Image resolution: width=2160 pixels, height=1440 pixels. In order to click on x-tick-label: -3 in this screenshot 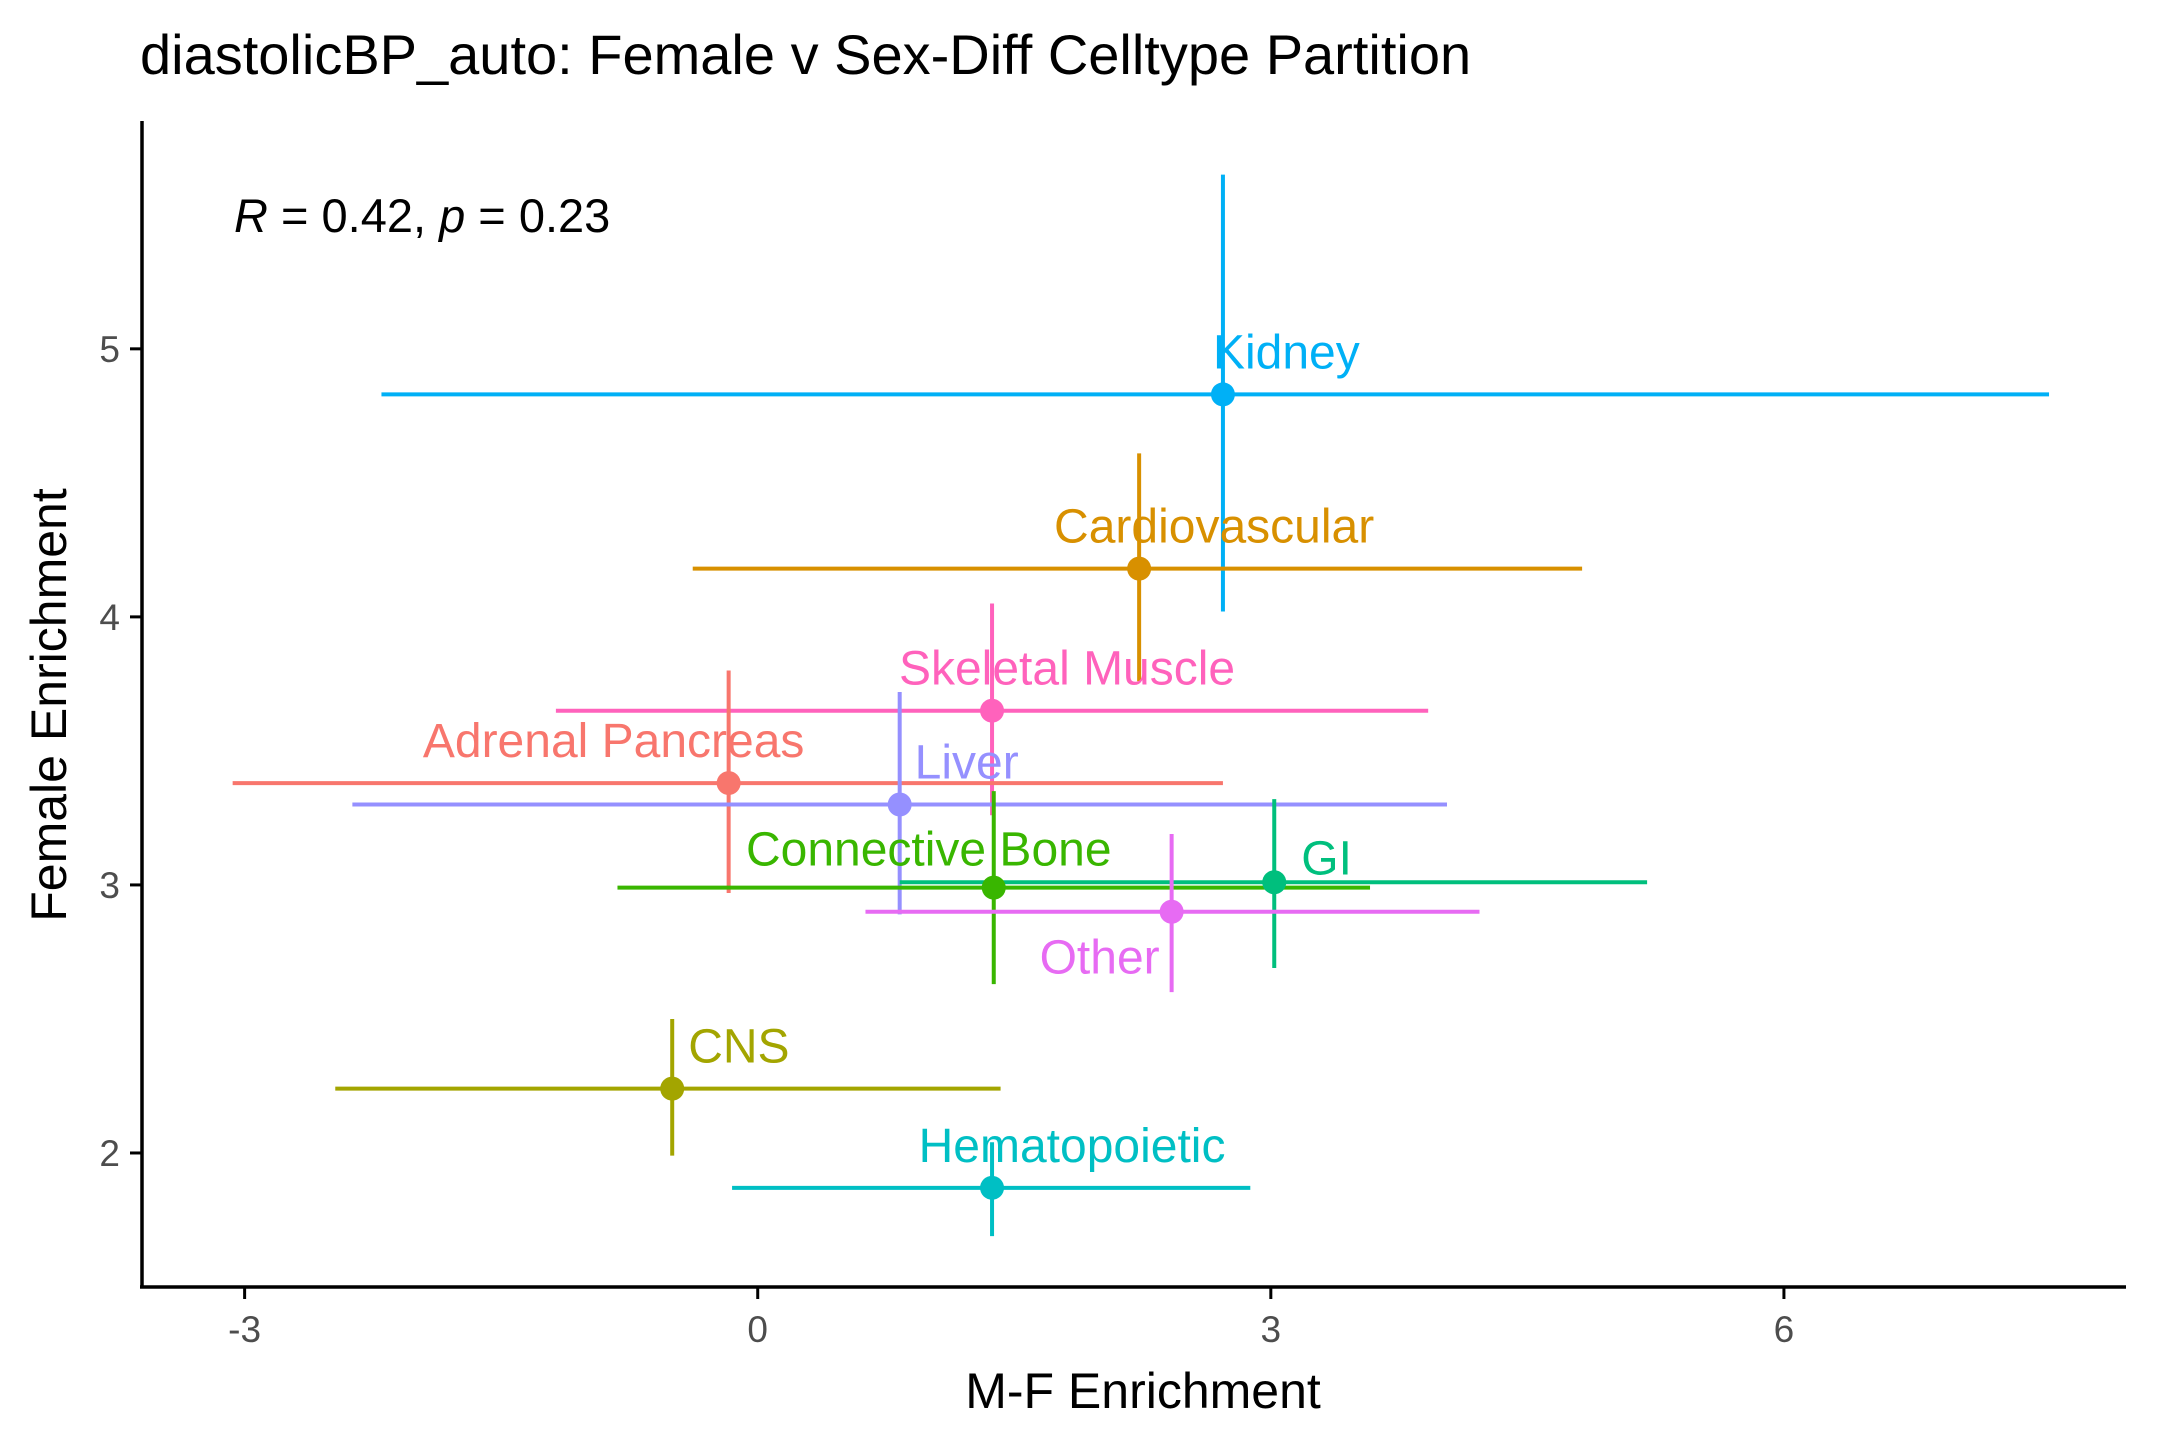, I will do `click(244, 1329)`.